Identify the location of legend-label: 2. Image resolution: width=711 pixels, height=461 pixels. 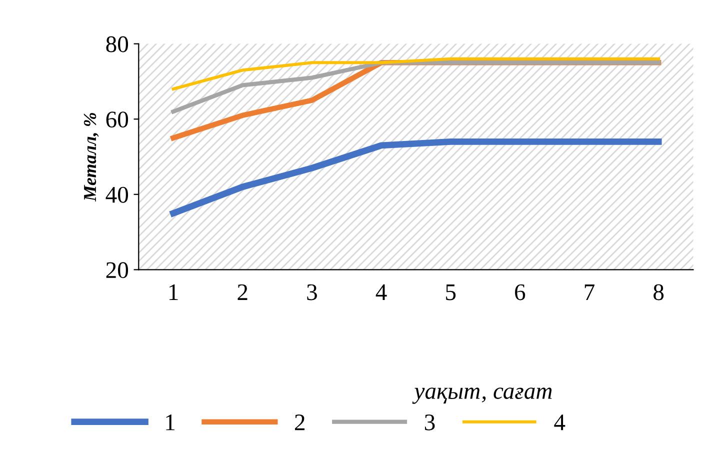
(299, 422).